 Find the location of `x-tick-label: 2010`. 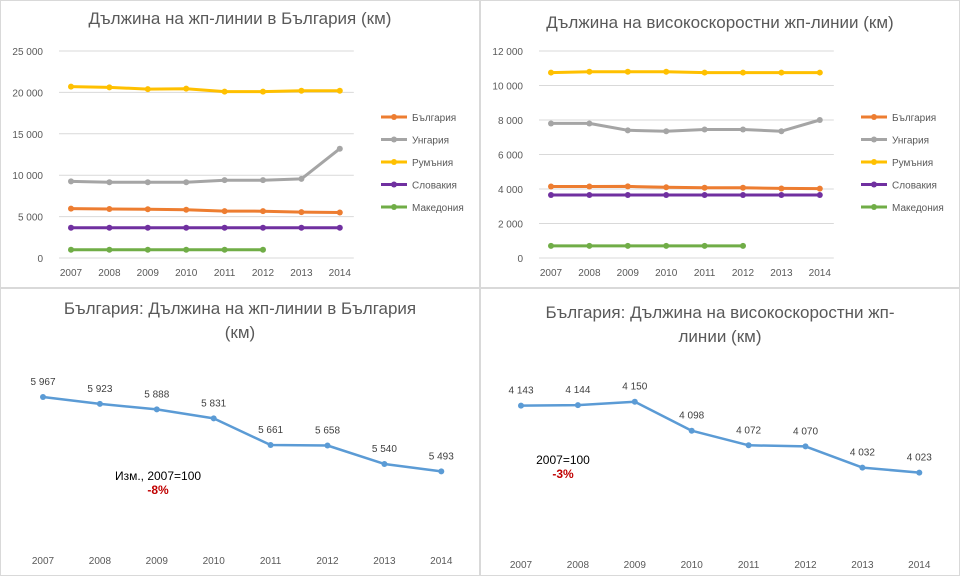

x-tick-label: 2010 is located at coordinates (692, 565).